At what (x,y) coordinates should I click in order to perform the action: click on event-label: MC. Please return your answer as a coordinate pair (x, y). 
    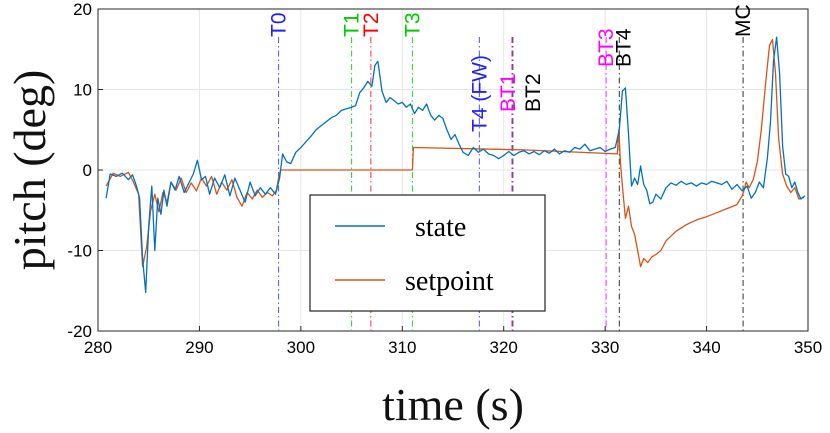
    Looking at the image, I should click on (743, 20).